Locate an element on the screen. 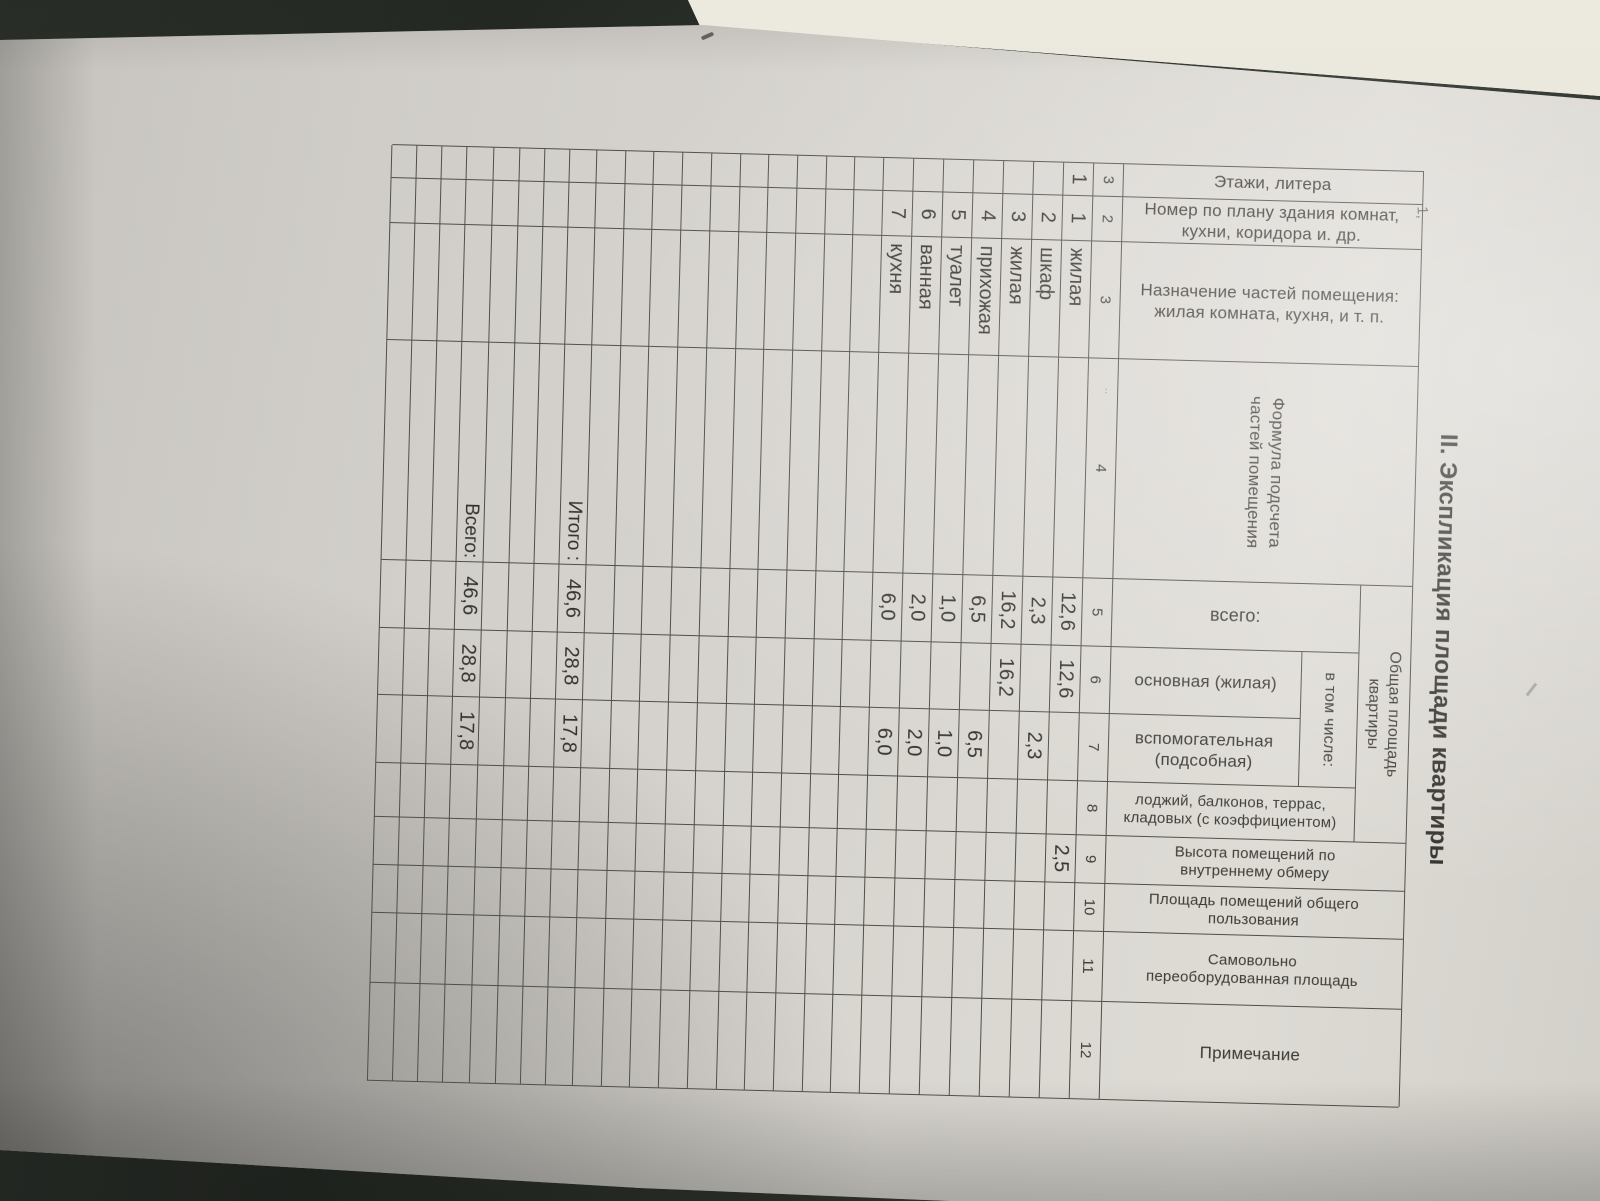  row-6-aux-value: 2,0 is located at coordinates (914, 742).